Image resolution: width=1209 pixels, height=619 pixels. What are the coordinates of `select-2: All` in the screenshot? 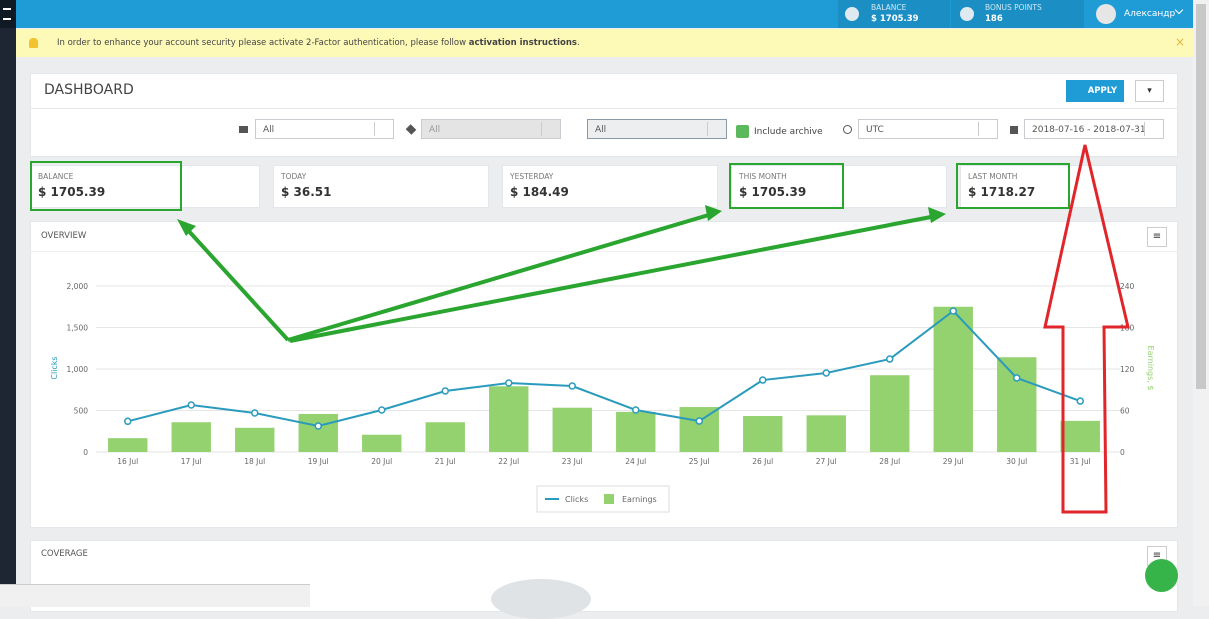 It's located at (491, 129).